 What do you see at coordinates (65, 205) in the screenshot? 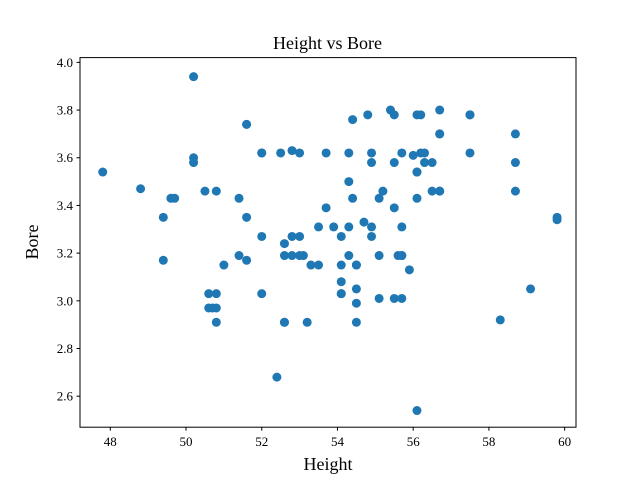
I see `y-tick-label: 3.4` at bounding box center [65, 205].